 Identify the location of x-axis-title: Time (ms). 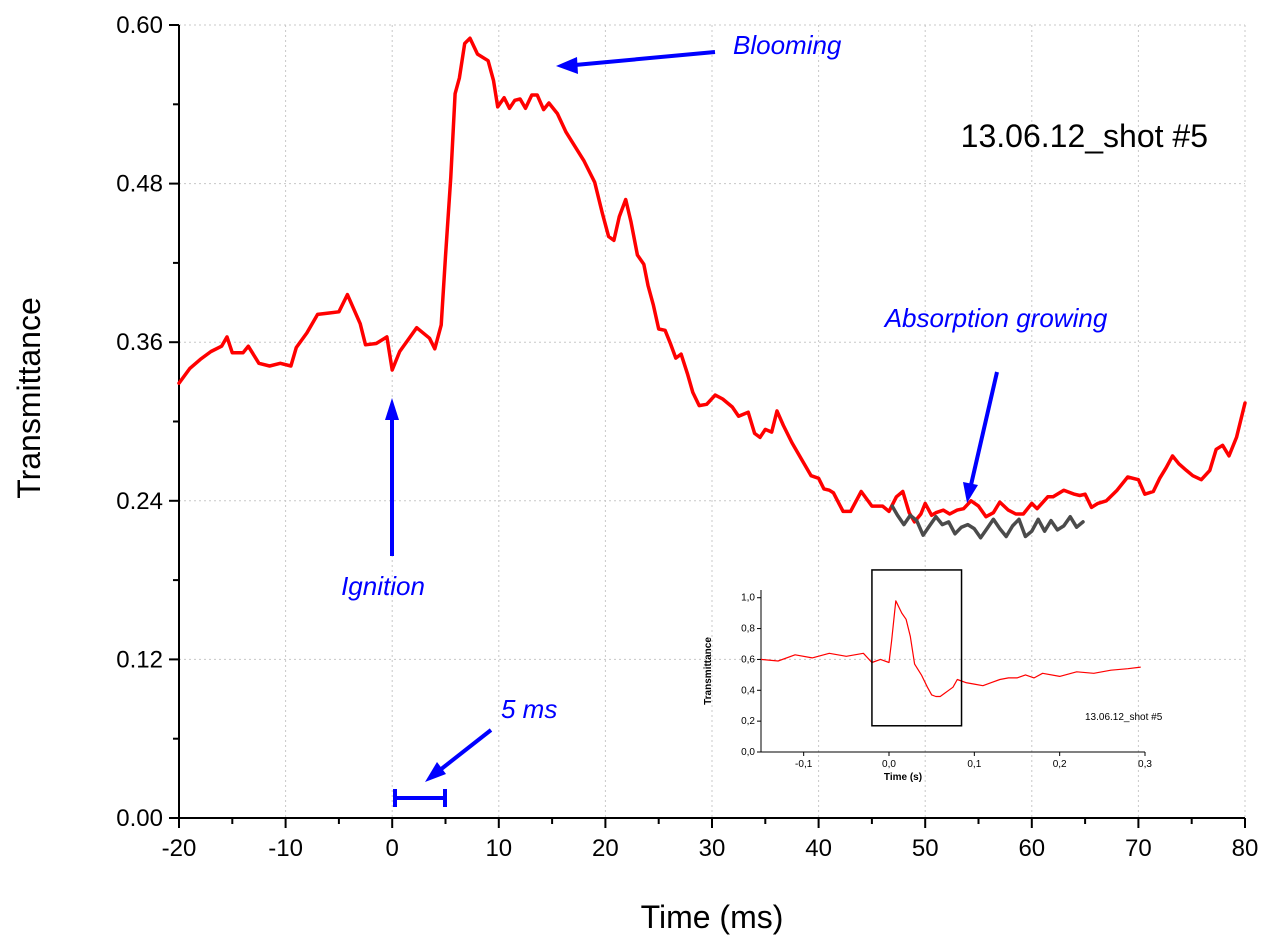
(712, 917).